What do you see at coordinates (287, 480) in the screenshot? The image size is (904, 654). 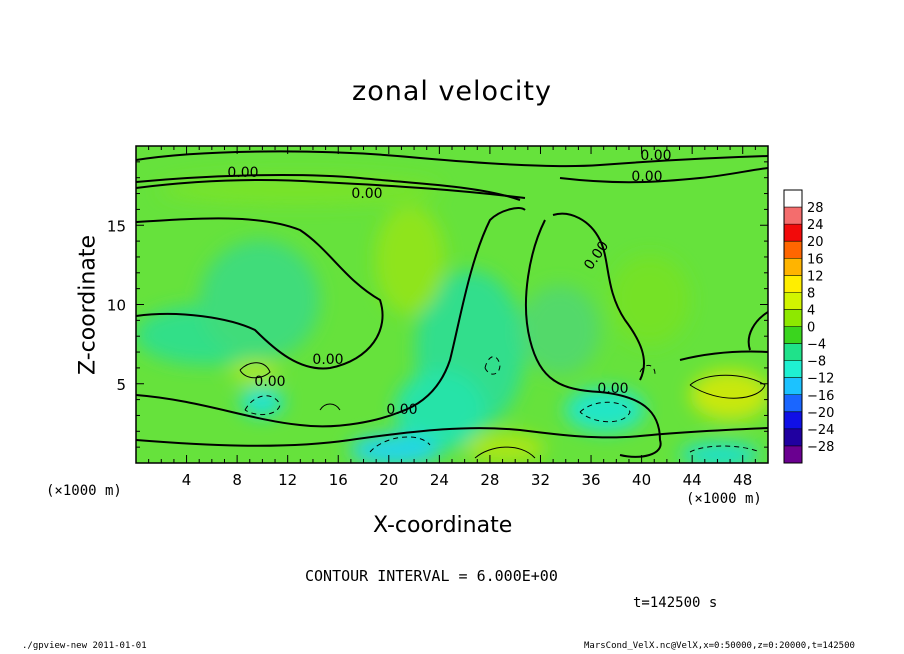 I see `x-tick-label: 12` at bounding box center [287, 480].